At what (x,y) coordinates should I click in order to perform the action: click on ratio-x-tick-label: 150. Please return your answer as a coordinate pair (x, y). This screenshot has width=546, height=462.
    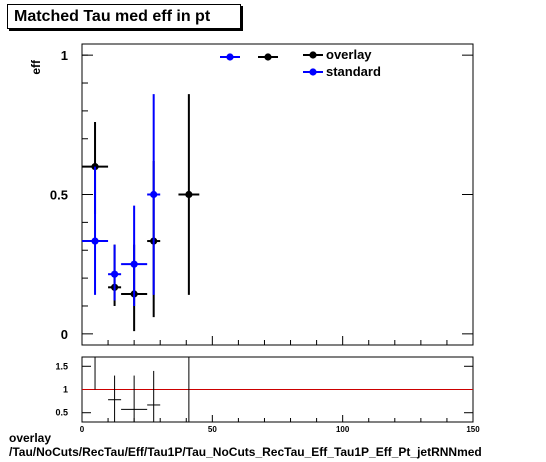
    Looking at the image, I should click on (473, 429).